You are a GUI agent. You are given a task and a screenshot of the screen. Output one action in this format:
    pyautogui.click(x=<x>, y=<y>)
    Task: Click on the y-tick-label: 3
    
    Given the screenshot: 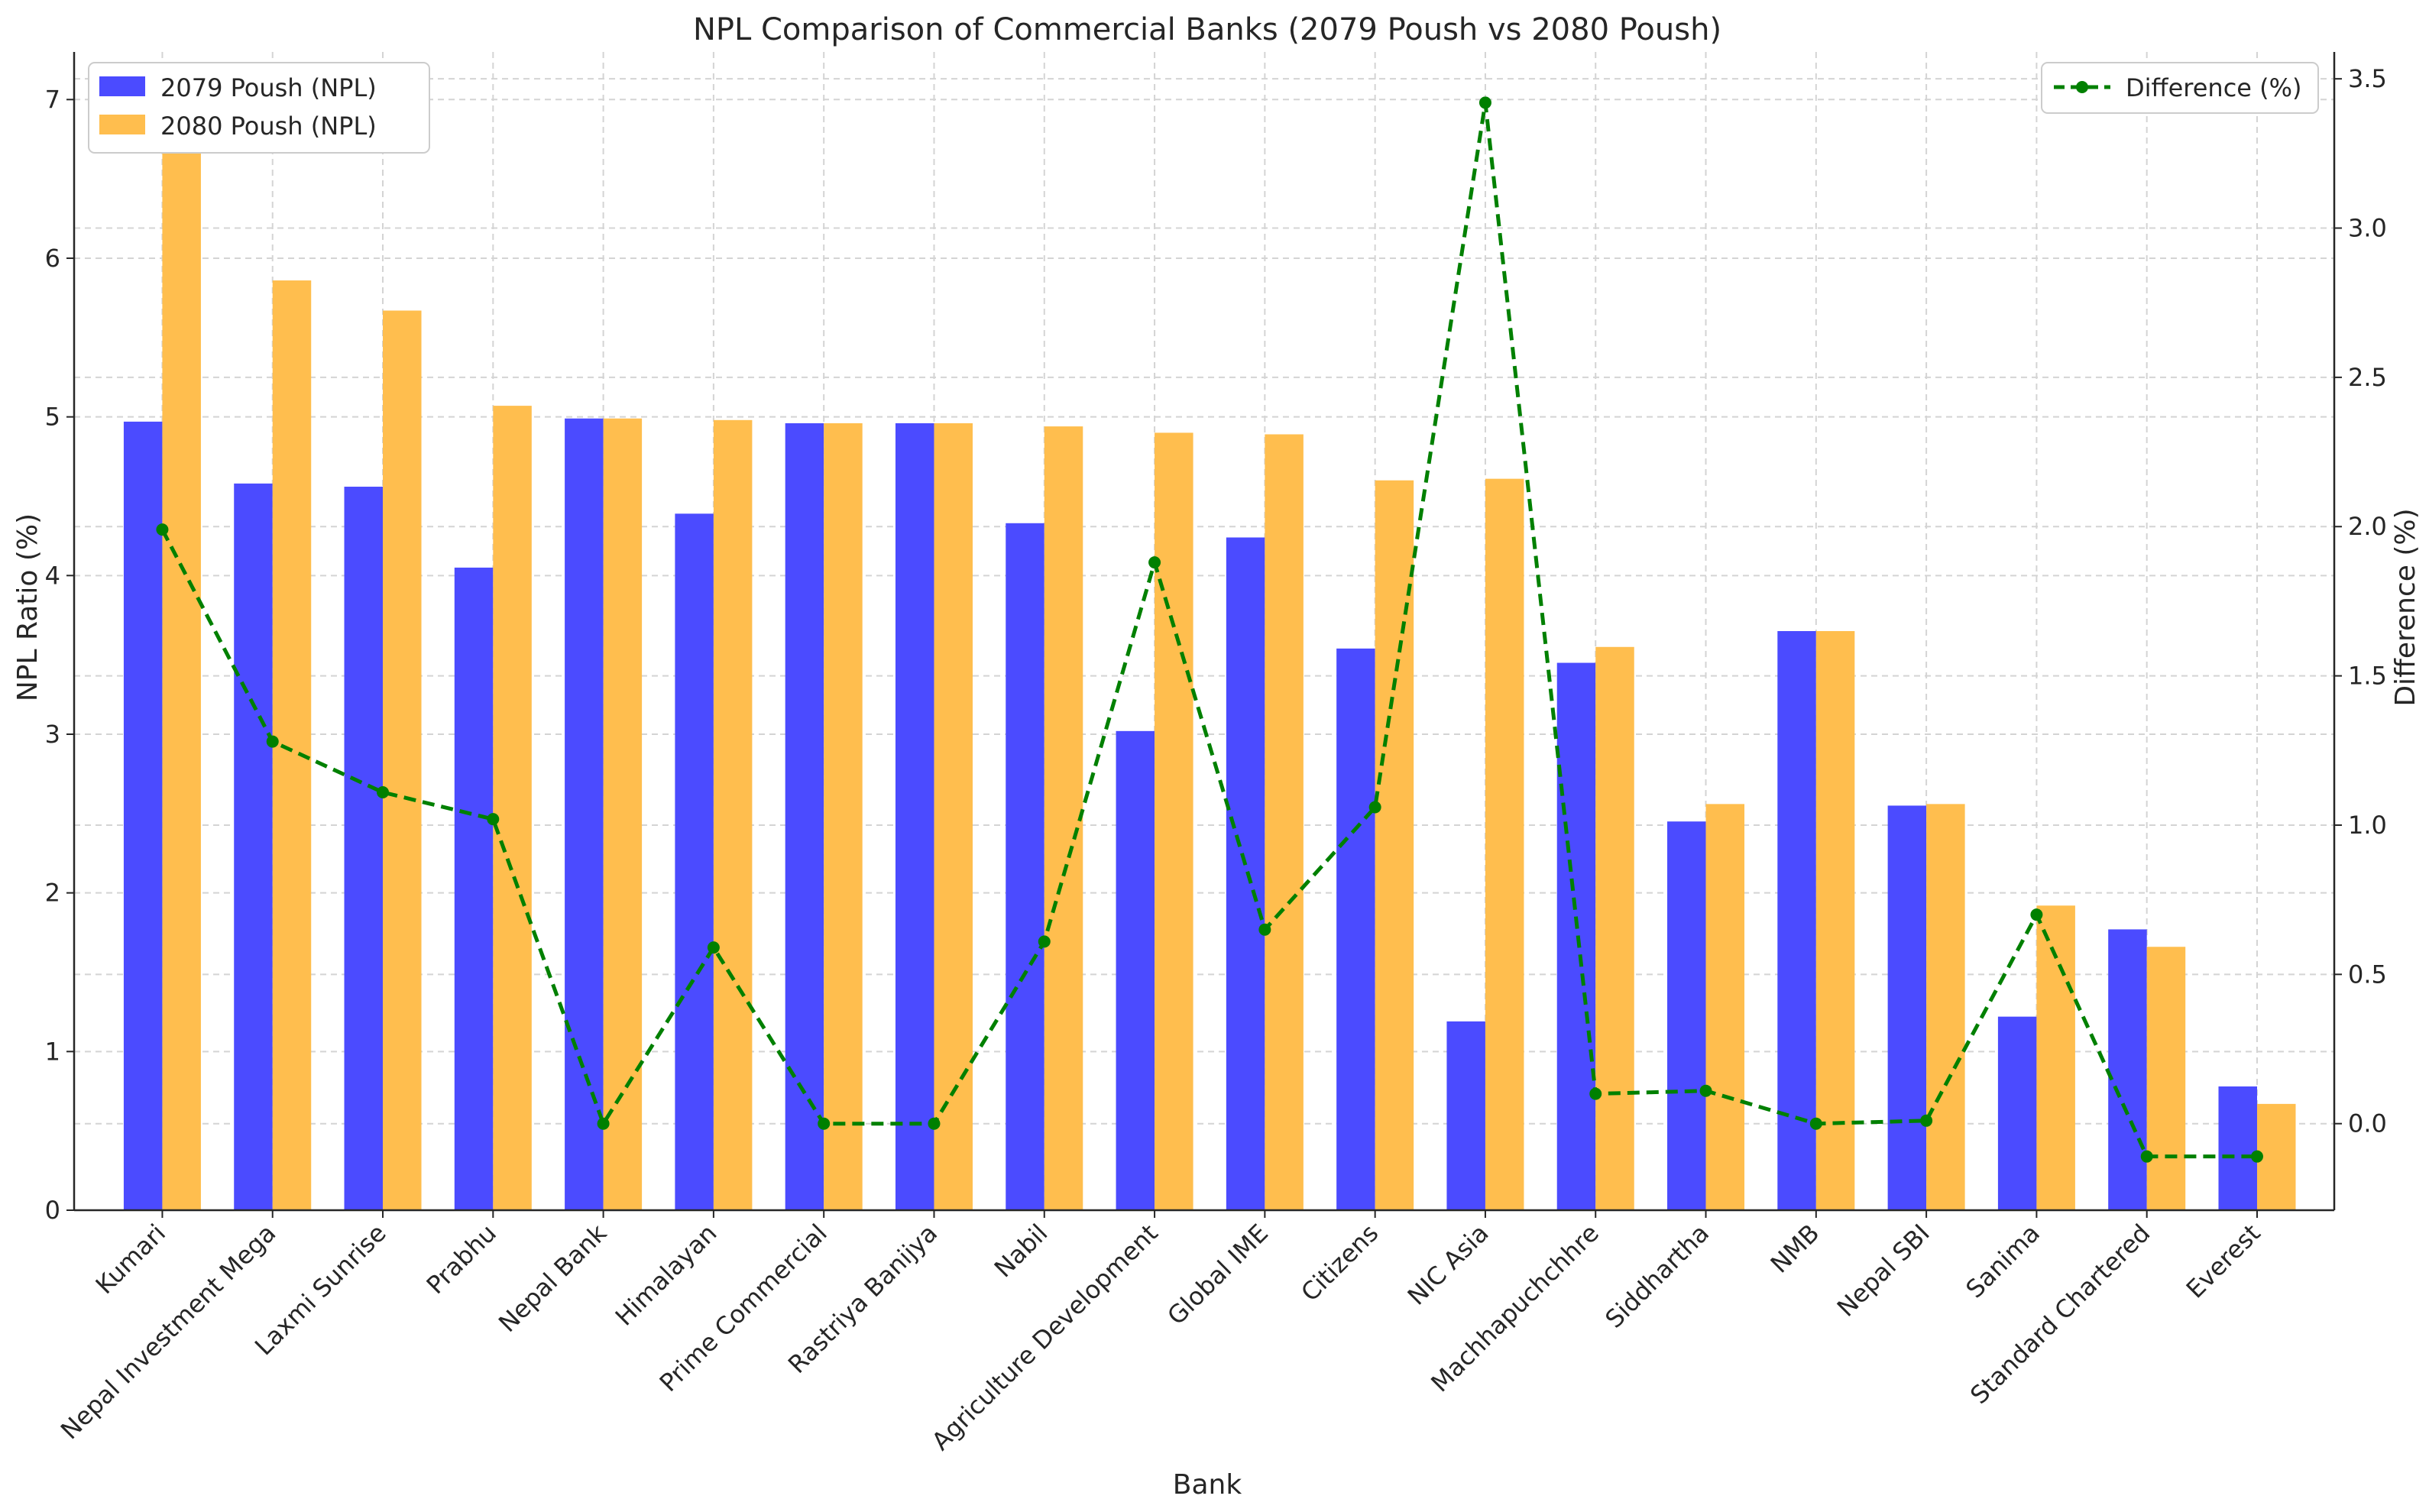 What is the action you would take?
    pyautogui.click(x=52, y=735)
    